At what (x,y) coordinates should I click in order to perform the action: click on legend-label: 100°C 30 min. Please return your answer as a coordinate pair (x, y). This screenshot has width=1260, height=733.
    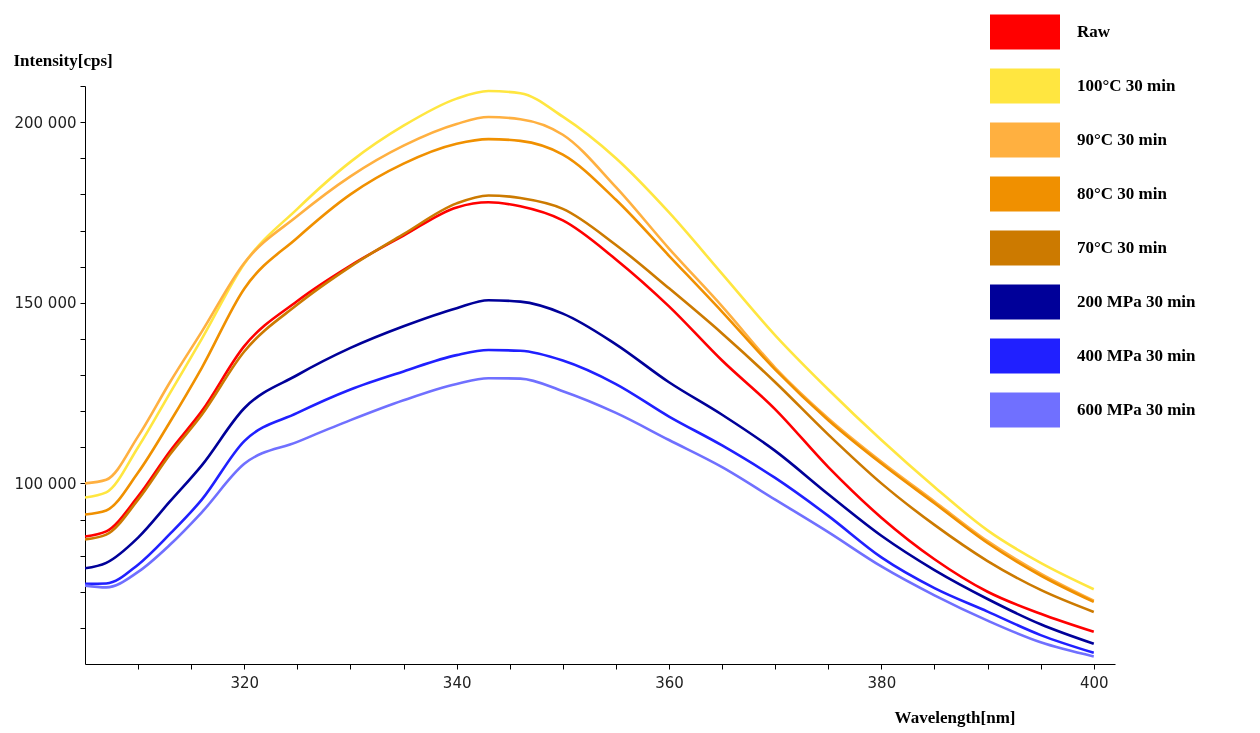
    Looking at the image, I should click on (1126, 85).